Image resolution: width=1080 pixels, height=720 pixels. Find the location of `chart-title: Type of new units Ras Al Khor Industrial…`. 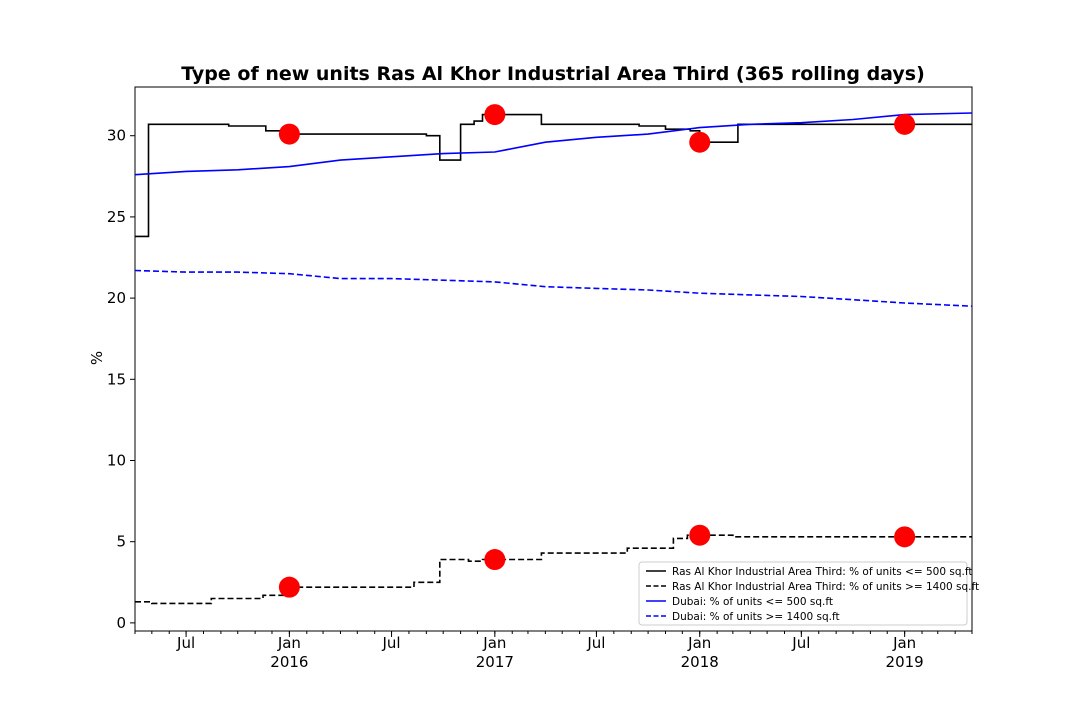

chart-title: Type of new units Ras Al Khor Industrial… is located at coordinates (553, 74).